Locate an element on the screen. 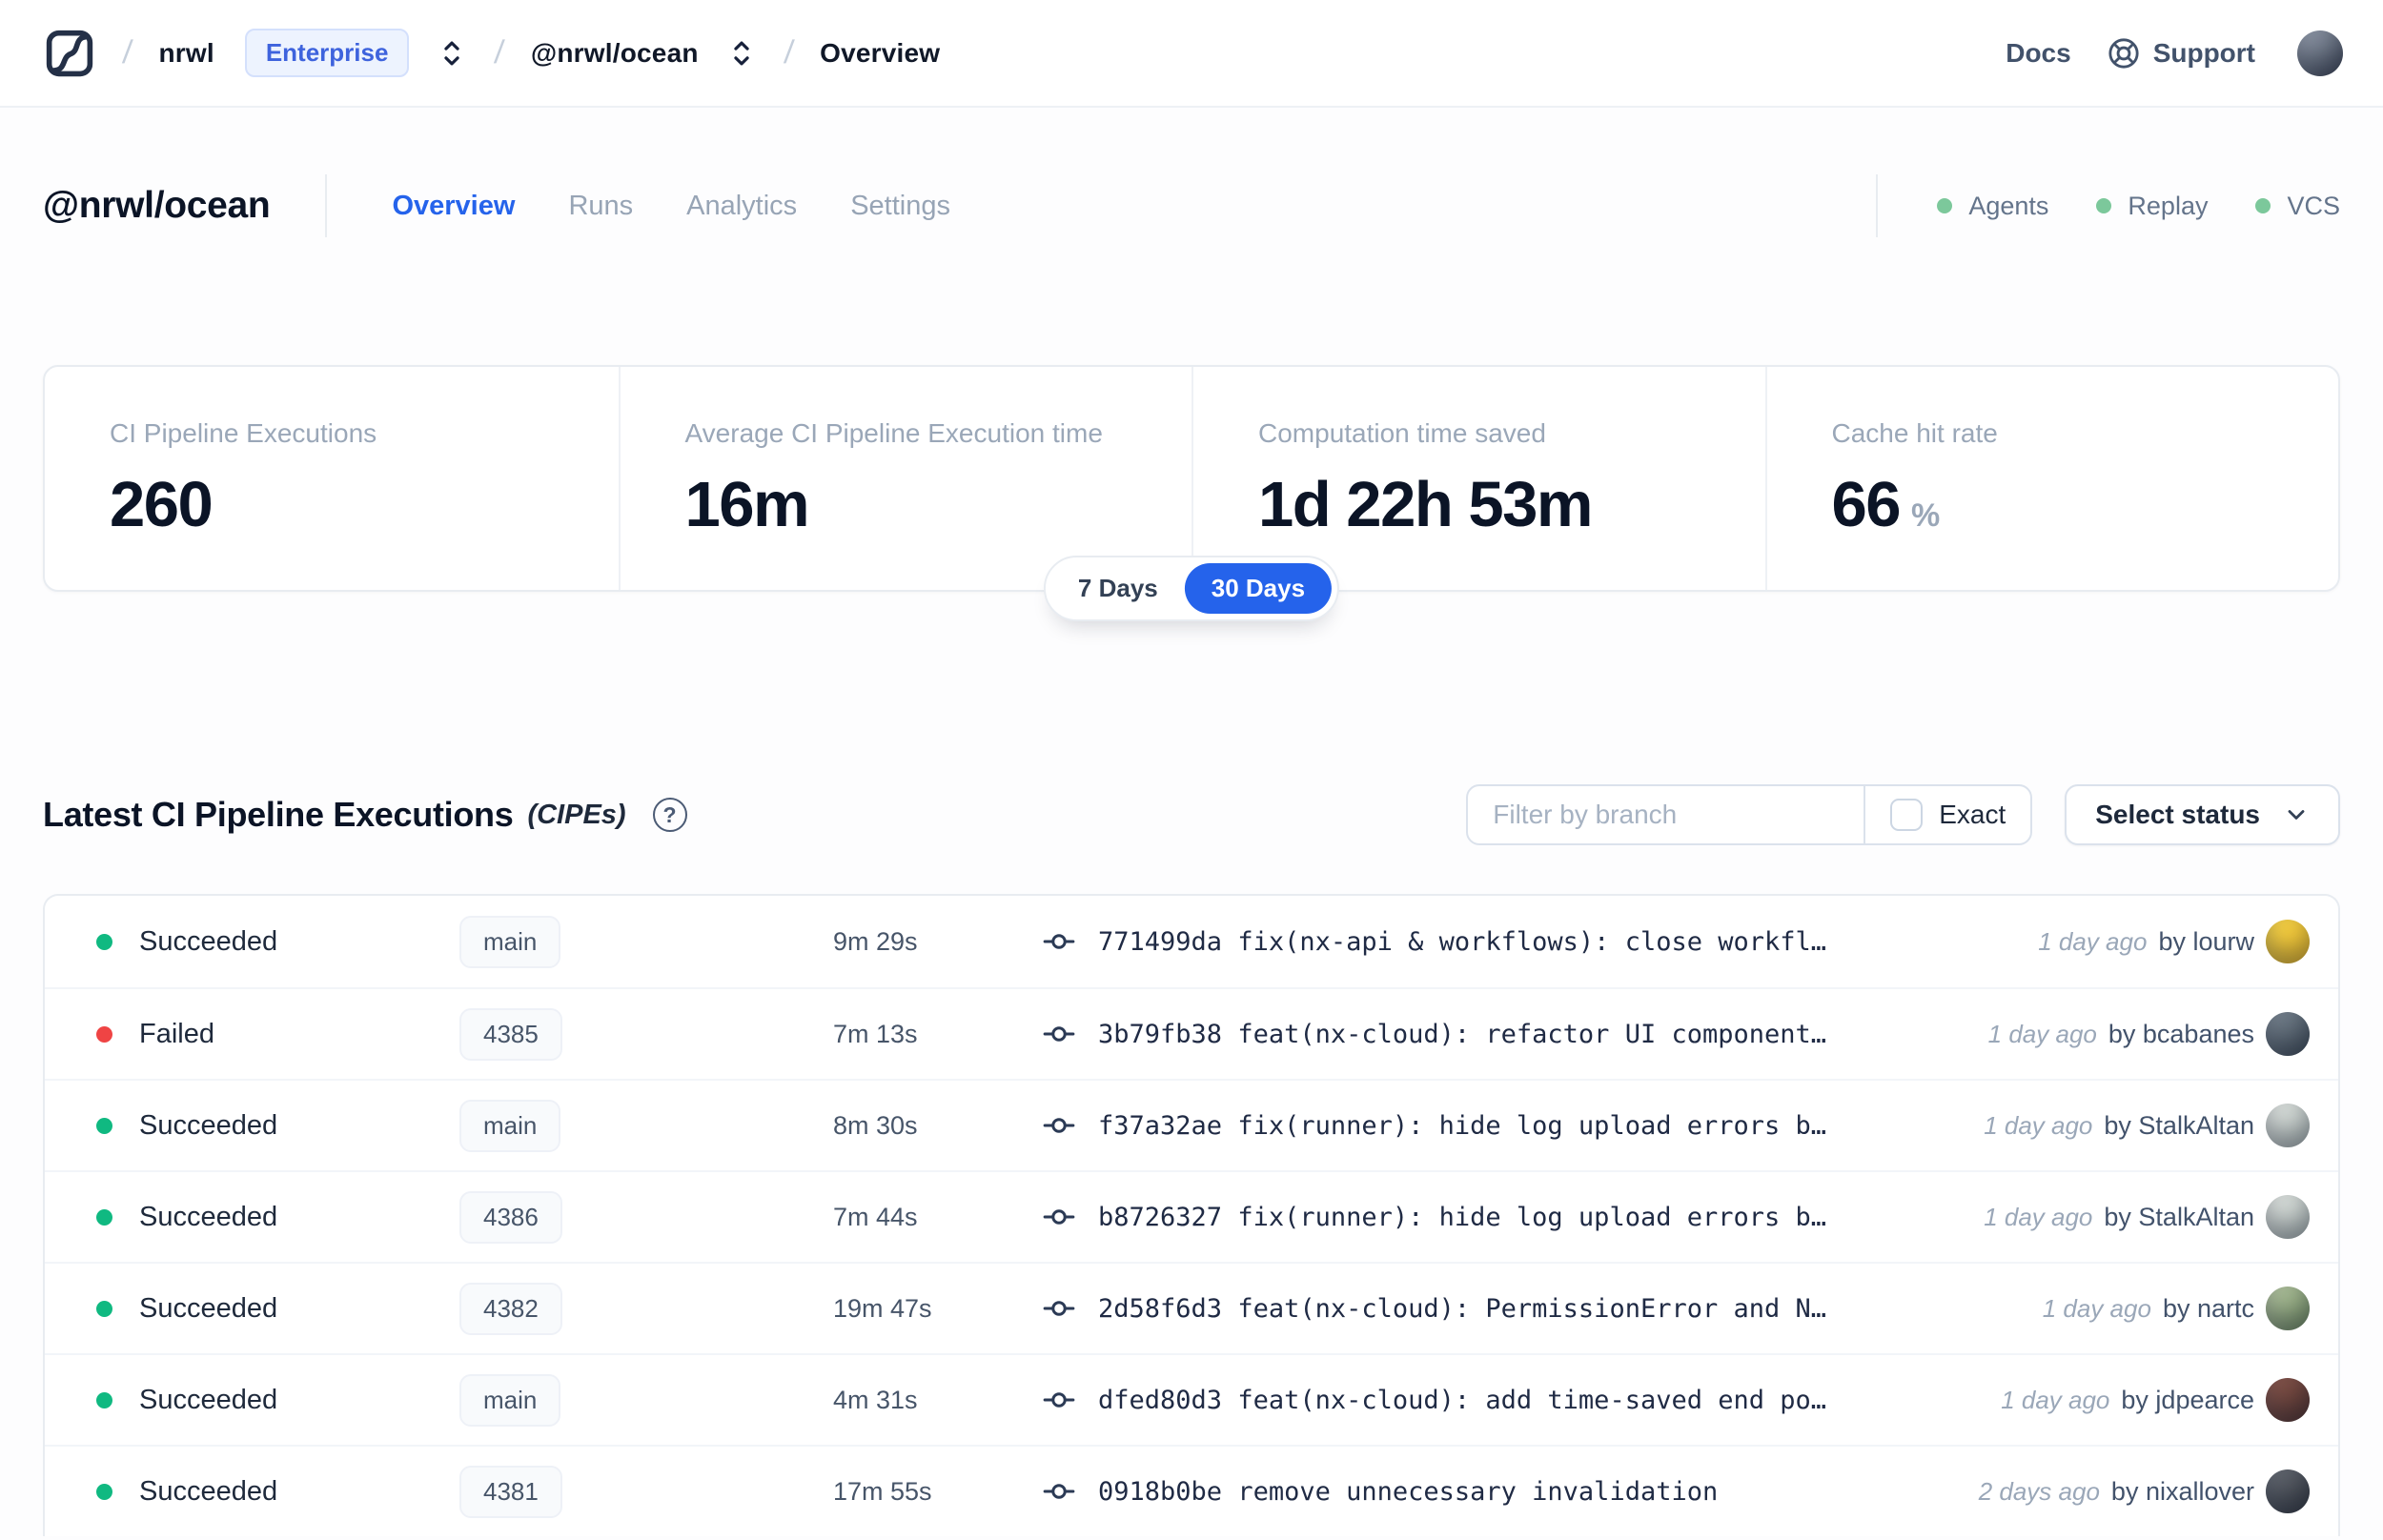  support-link: Support is located at coordinates (2181, 53).